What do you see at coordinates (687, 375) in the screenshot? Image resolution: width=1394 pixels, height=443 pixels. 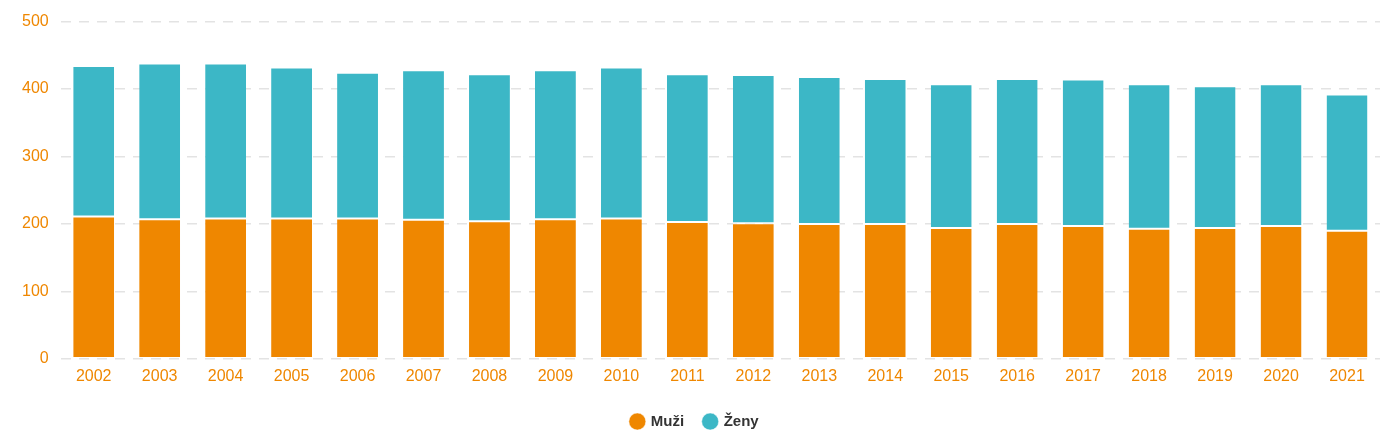 I see `x-tick-label: 2011` at bounding box center [687, 375].